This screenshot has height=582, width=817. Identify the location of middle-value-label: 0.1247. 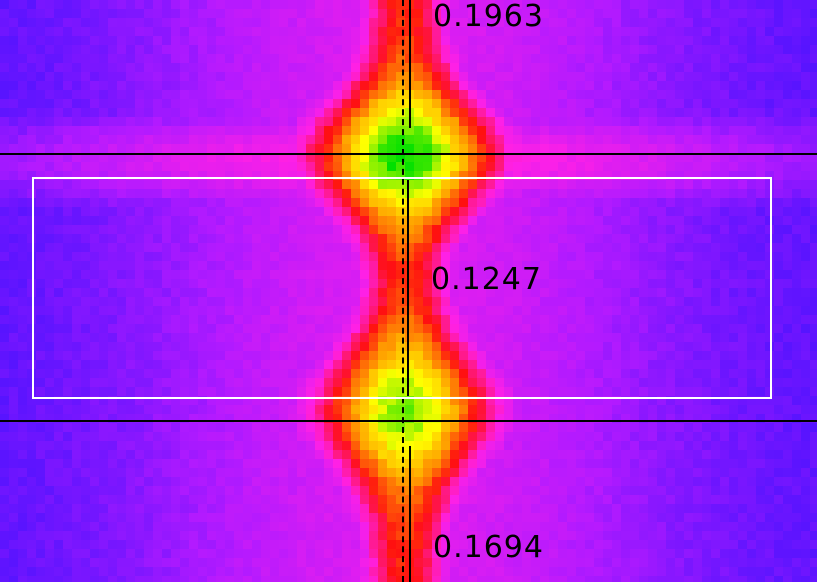
(486, 279).